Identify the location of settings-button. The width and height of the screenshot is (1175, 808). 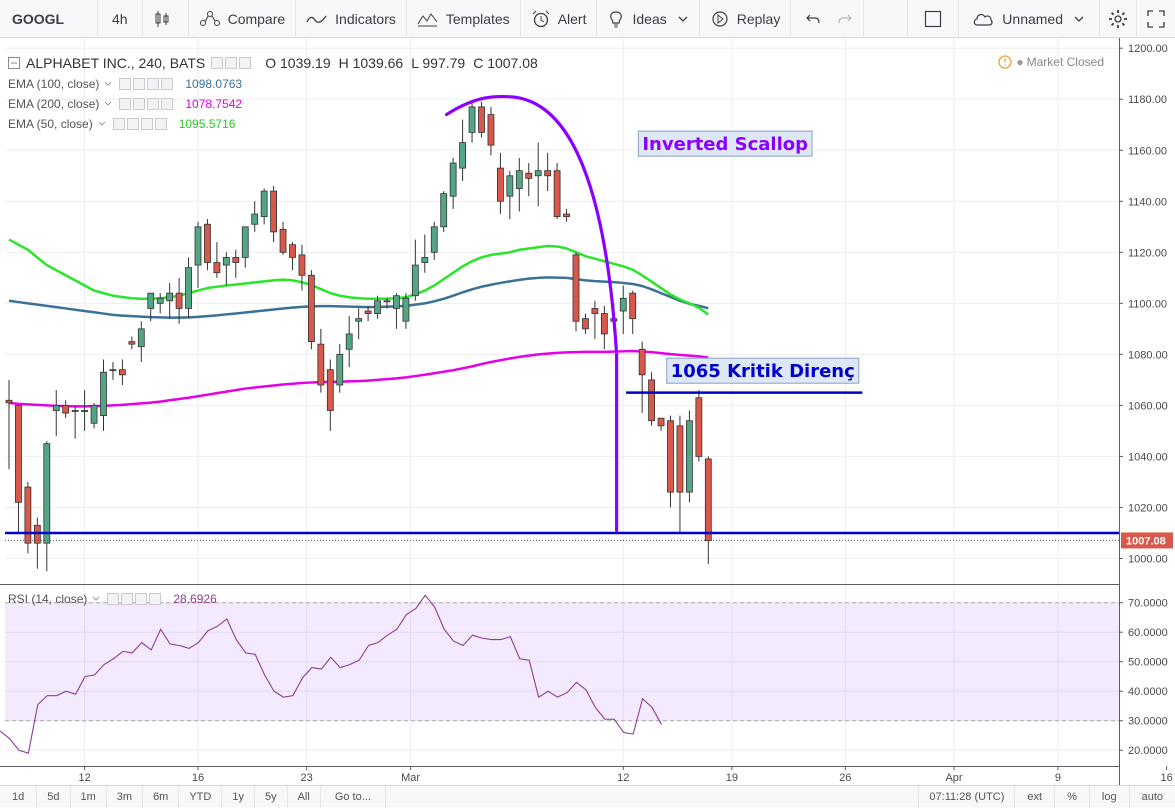
(1118, 19).